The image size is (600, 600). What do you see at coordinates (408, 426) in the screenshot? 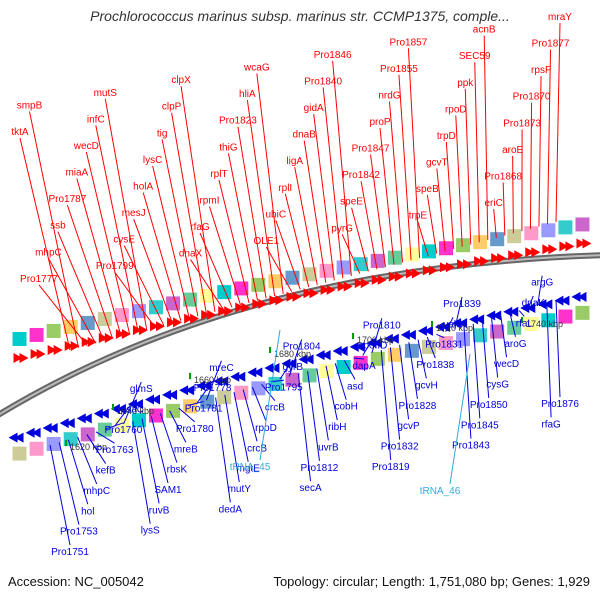
I see `reverse-gene-label: gcvP` at bounding box center [408, 426].